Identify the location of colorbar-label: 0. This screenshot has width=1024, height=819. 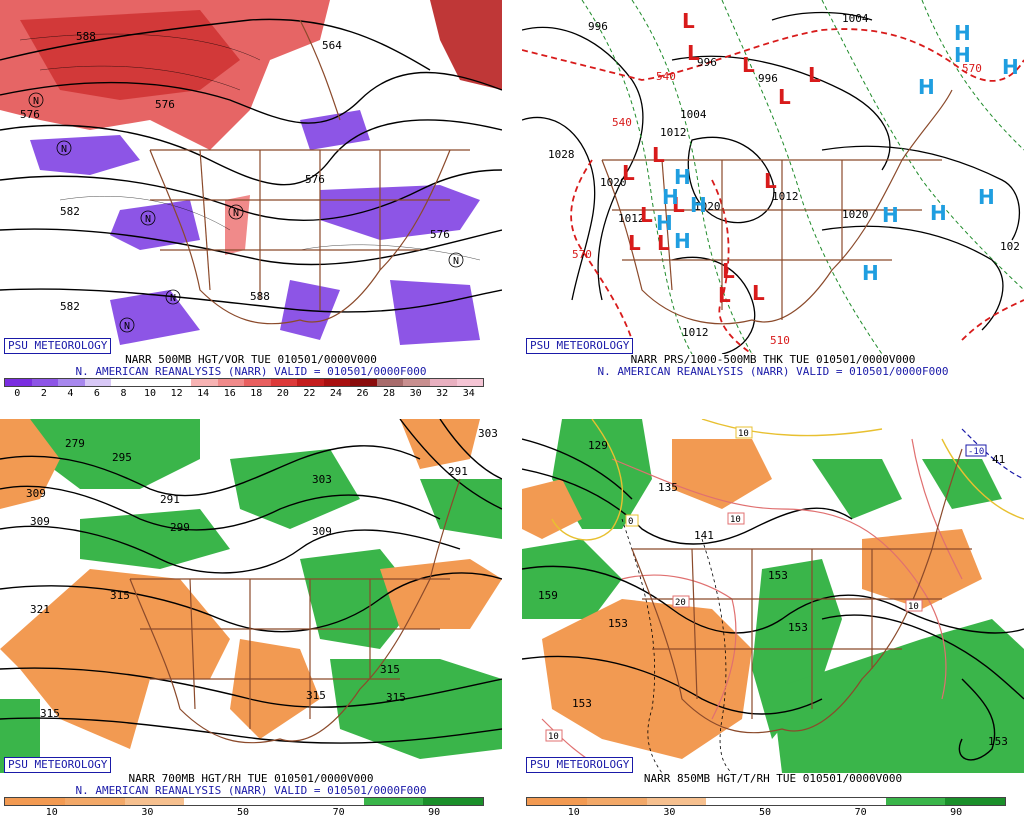
(17, 393).